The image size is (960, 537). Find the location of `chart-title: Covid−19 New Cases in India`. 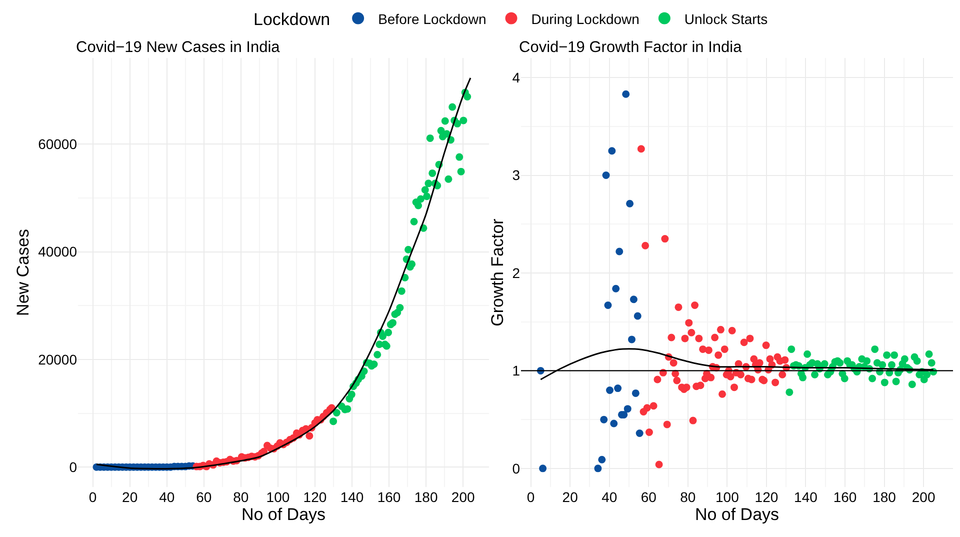

chart-title: Covid−19 New Cases in India is located at coordinates (178, 47).